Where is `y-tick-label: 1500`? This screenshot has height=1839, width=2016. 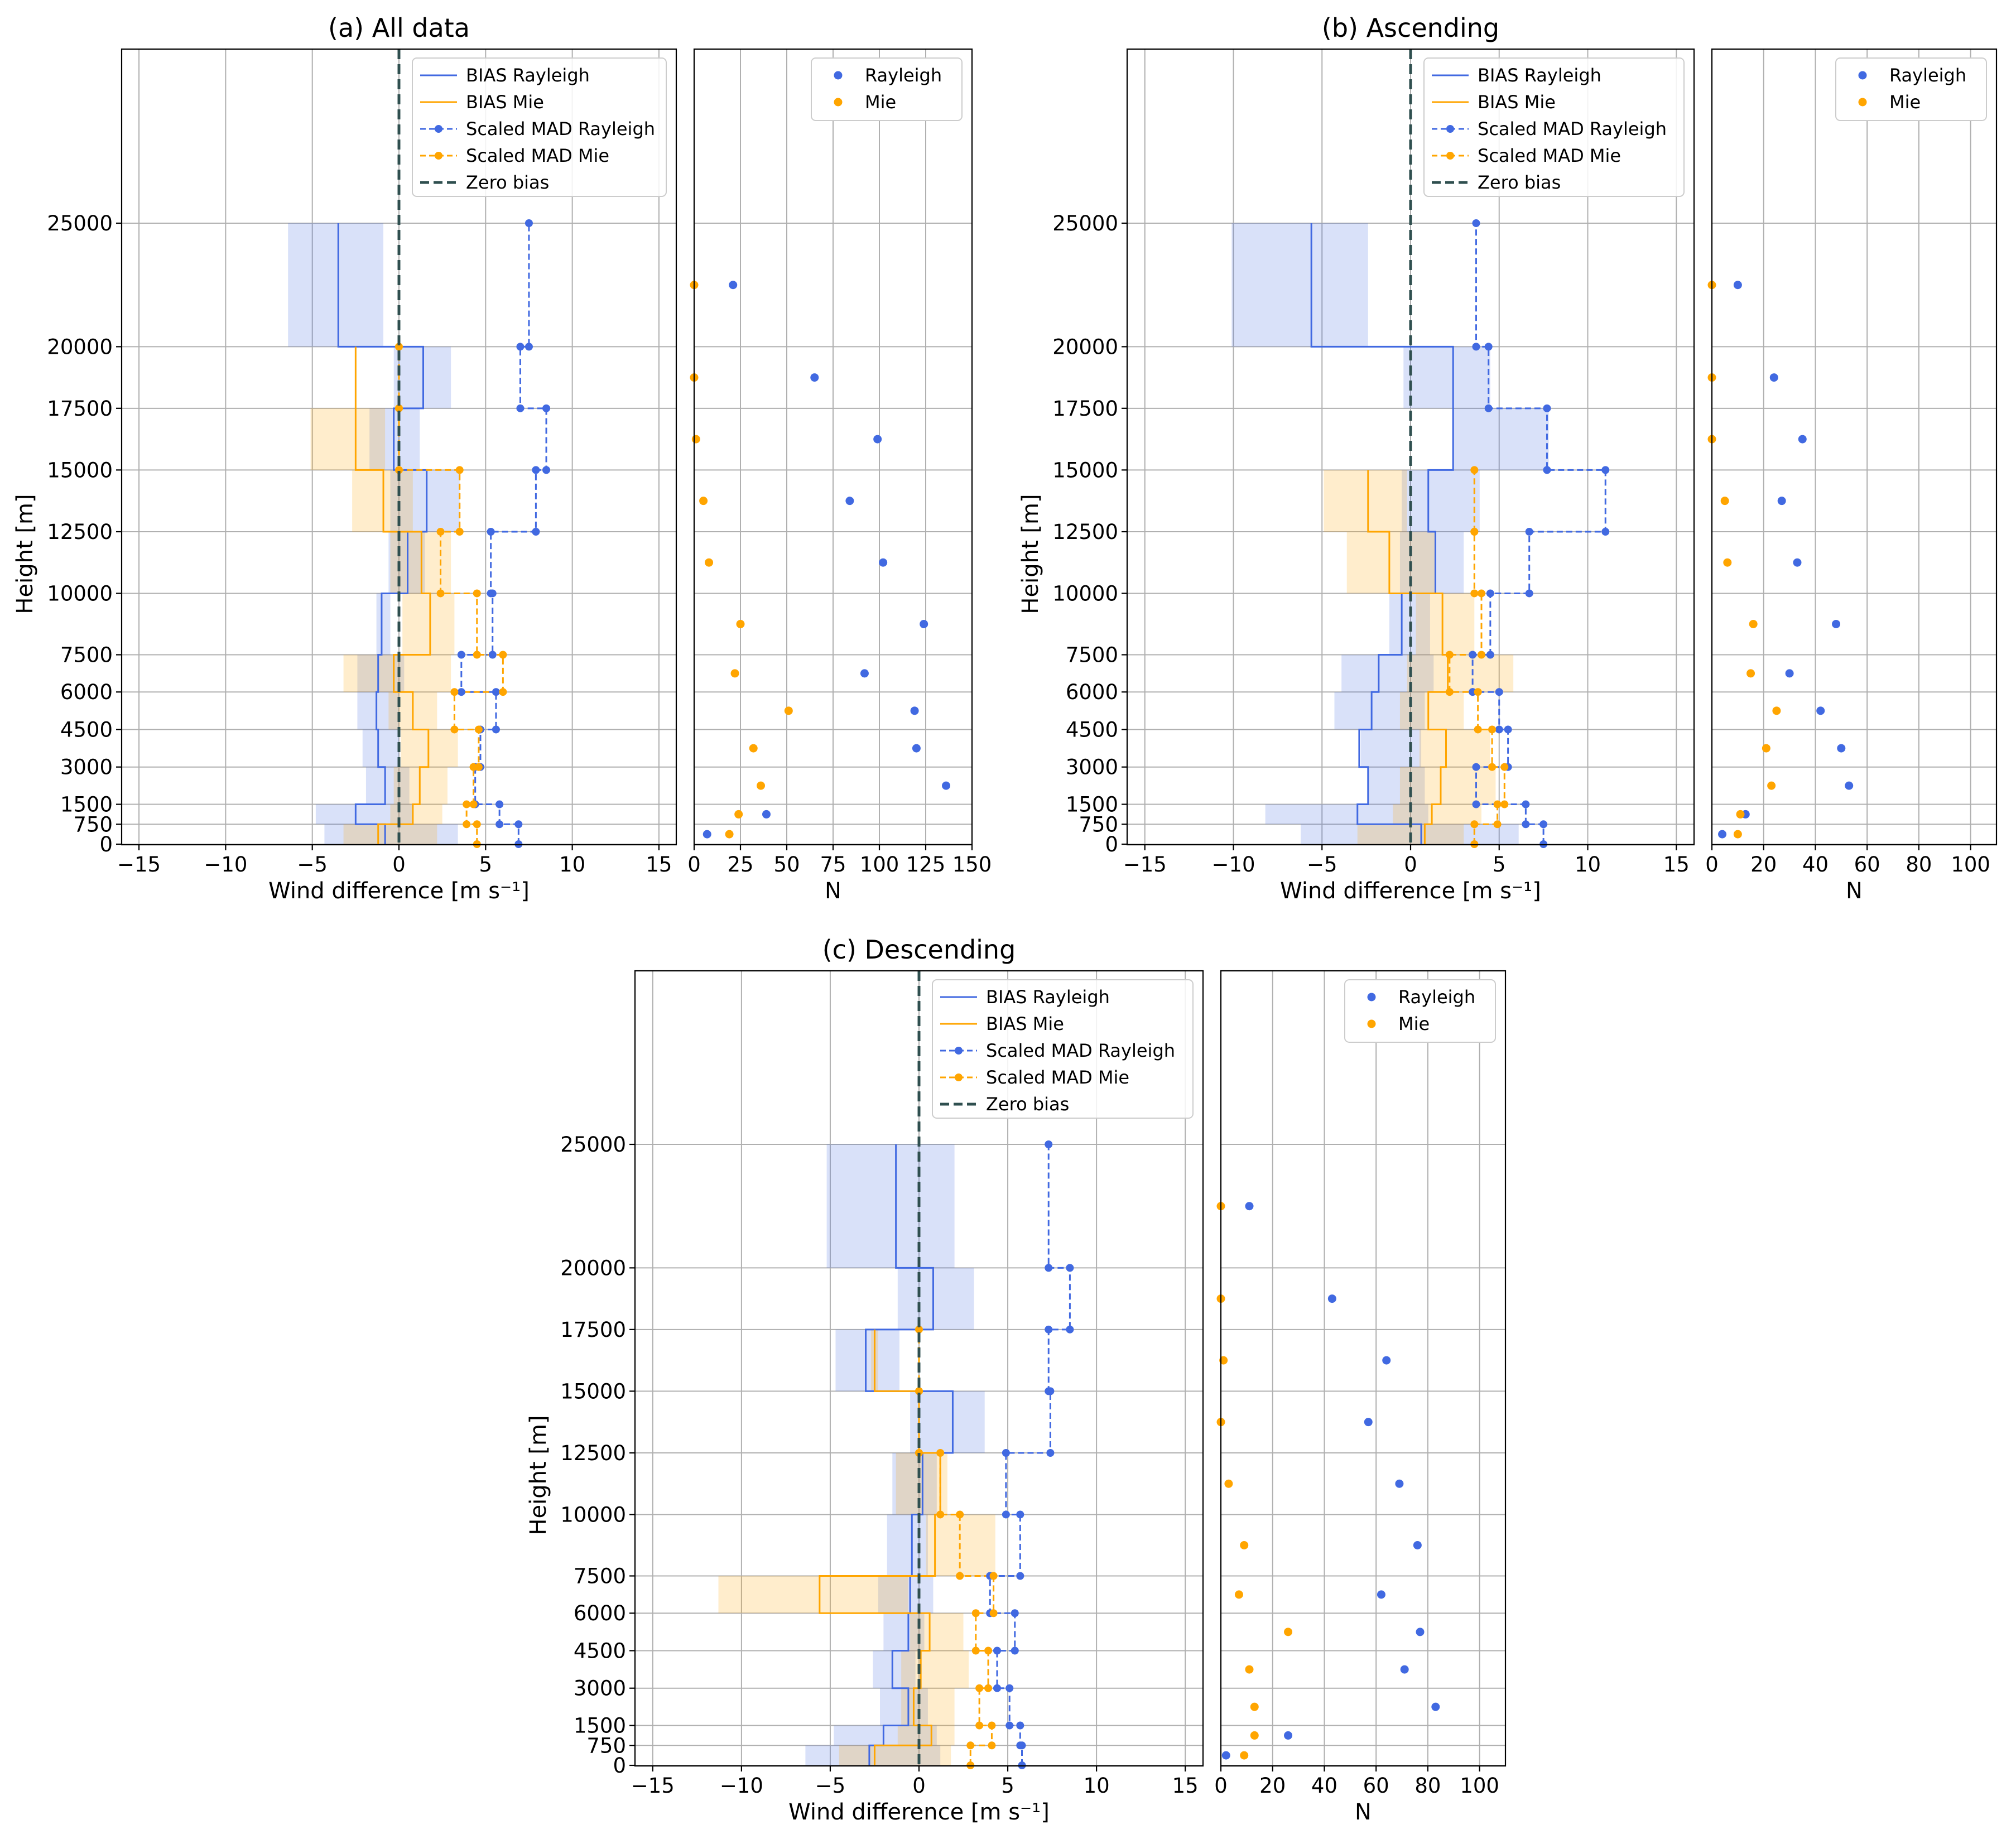 y-tick-label: 1500 is located at coordinates (600, 1726).